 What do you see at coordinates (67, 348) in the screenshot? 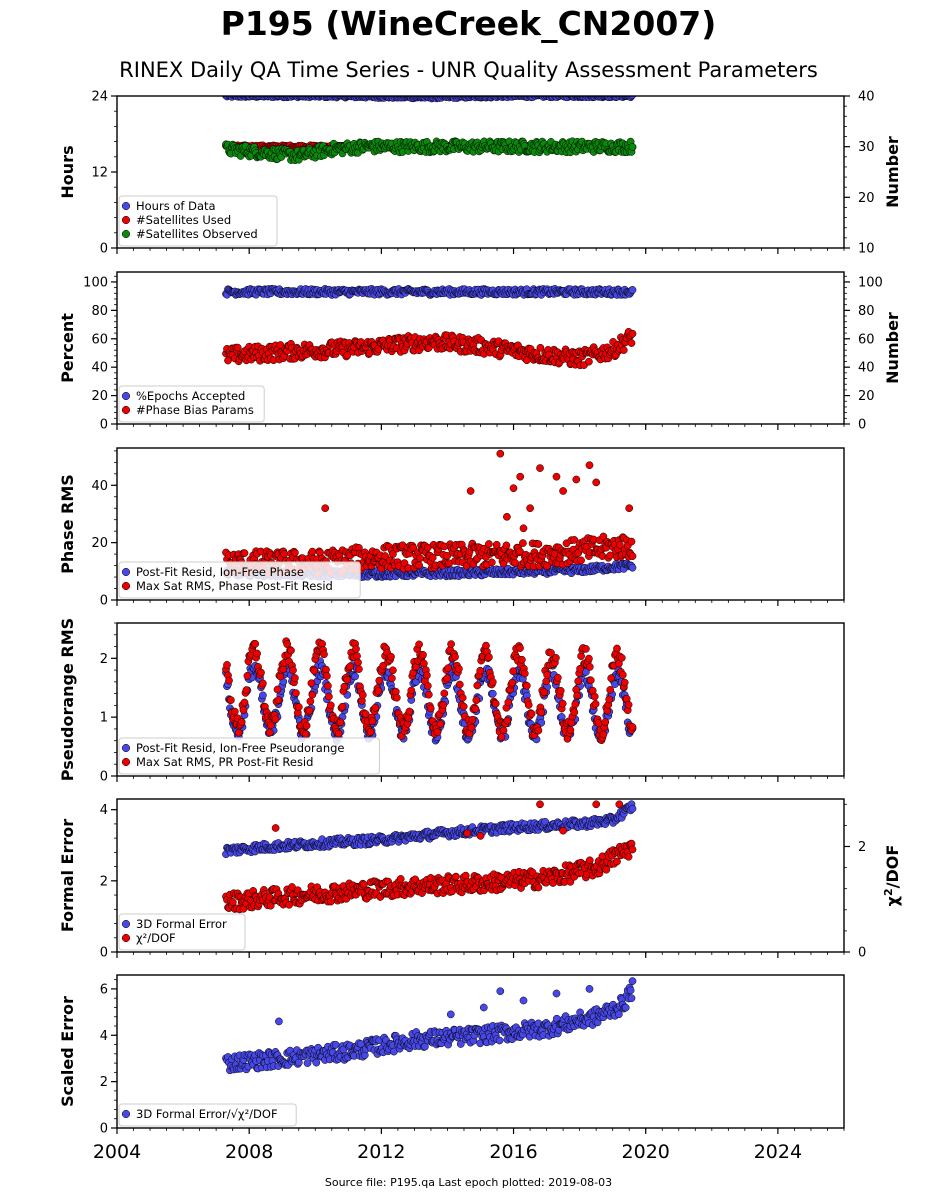
I see `y-axis-label: Percent` at bounding box center [67, 348].